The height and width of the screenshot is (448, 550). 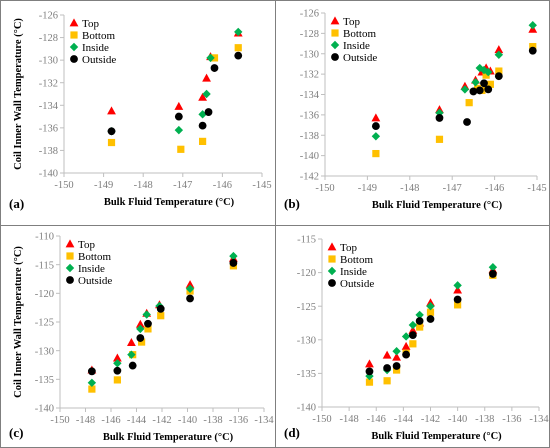 What do you see at coordinates (264, 420) in the screenshot?
I see `x-tick-label: -134` at bounding box center [264, 420].